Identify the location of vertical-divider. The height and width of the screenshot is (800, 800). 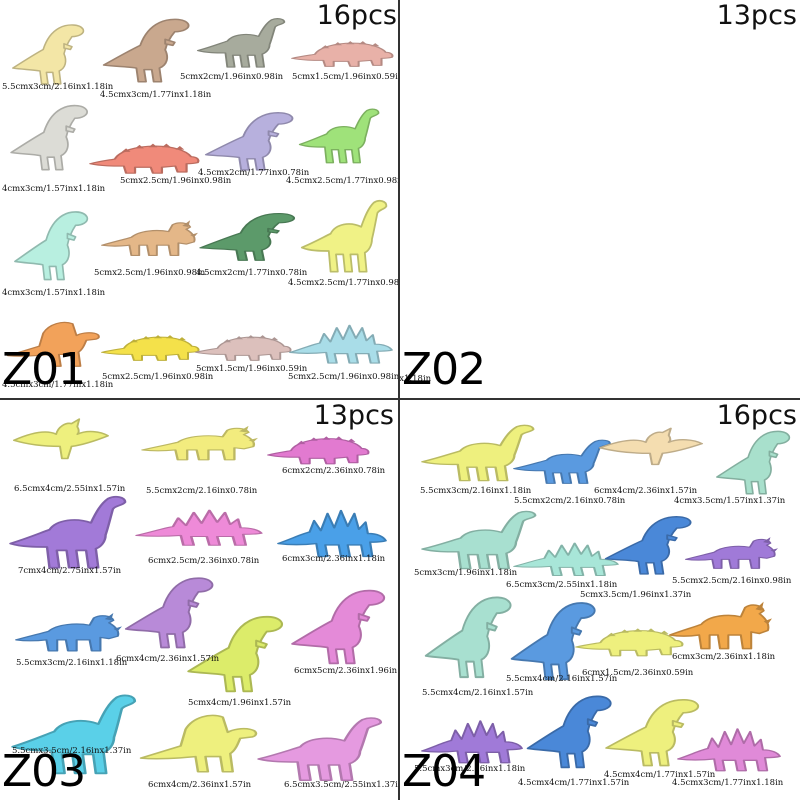
(399, 400).